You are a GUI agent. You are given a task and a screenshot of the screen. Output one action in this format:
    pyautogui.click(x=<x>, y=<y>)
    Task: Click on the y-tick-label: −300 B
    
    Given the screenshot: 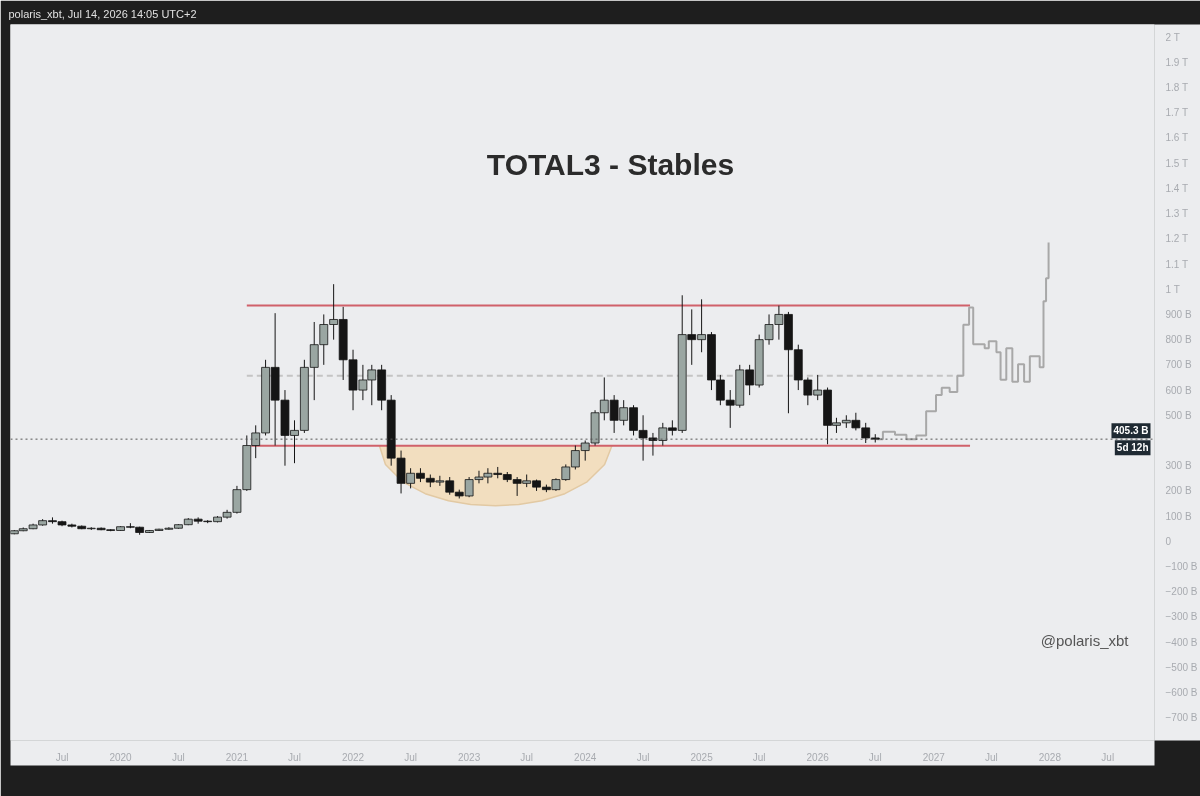 What is the action you would take?
    pyautogui.click(x=1181, y=617)
    